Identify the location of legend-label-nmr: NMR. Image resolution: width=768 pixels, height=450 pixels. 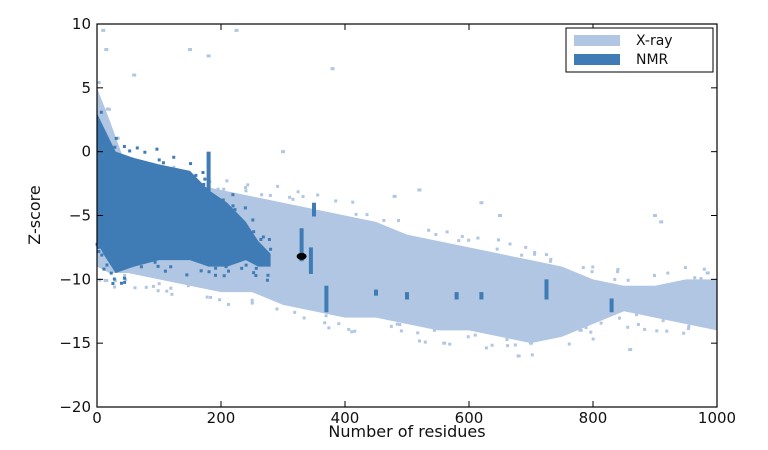
(652, 60).